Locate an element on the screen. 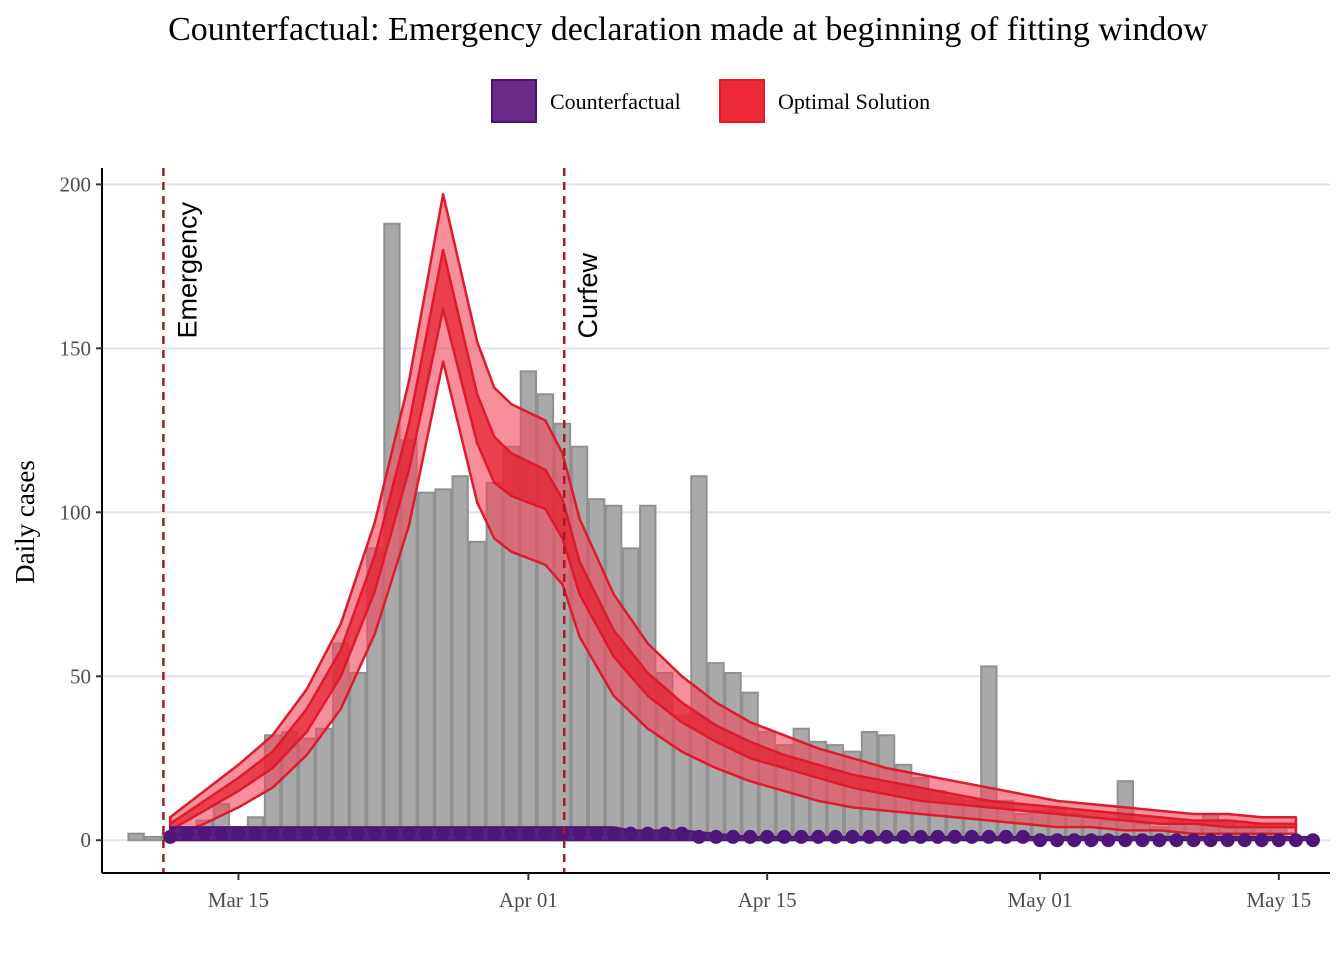 This screenshot has width=1344, height=960. x-tick-label-may-01: May 01 is located at coordinates (1040, 900).